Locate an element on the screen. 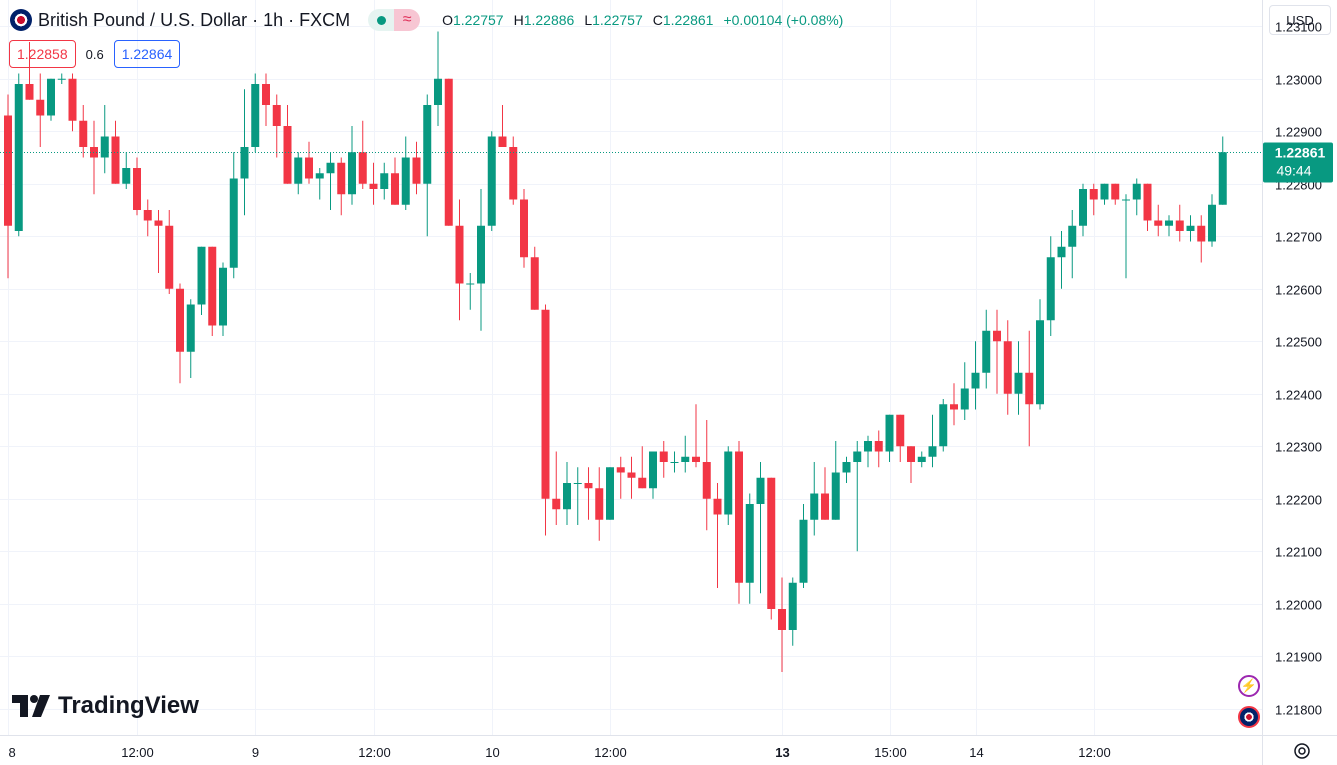 This screenshot has width=1337, height=765. flash-icon: ⚡ is located at coordinates (1249, 686).